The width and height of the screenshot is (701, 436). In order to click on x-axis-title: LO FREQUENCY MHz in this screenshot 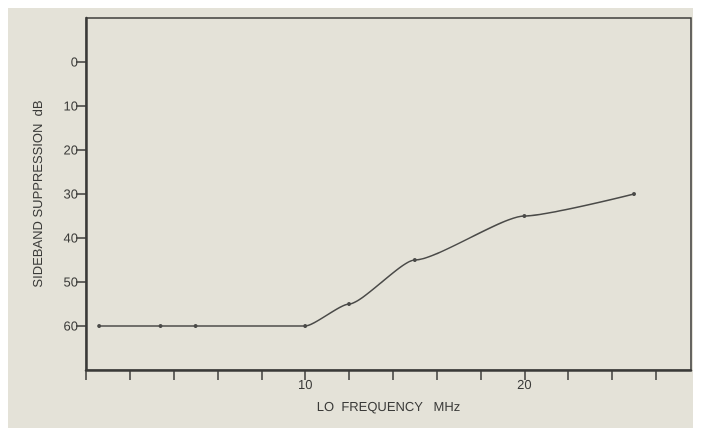, I will do `click(388, 406)`.